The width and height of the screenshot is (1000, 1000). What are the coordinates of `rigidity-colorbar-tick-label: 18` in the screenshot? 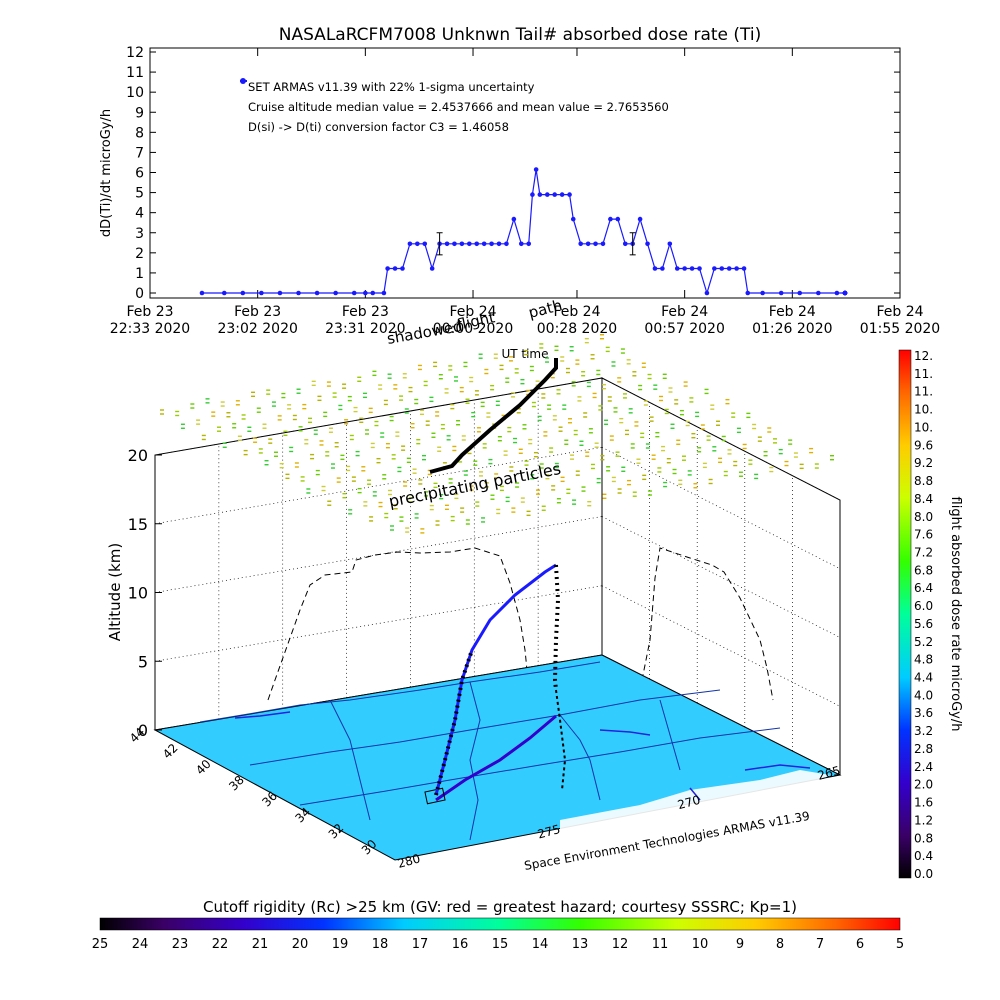 It's located at (380, 944).